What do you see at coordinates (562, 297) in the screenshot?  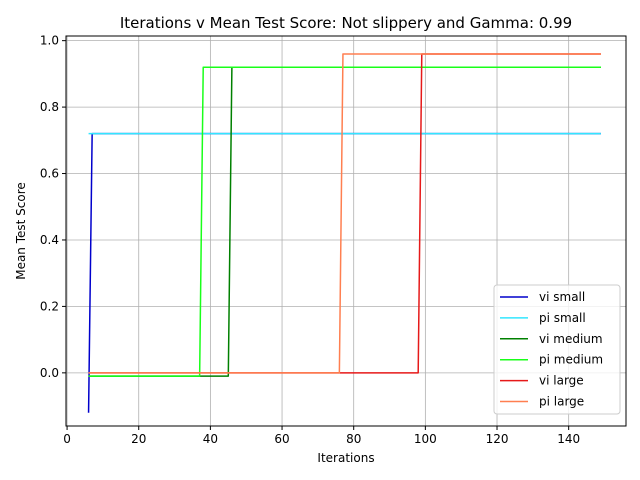 I see `legend-label-vi-small: vi small` at bounding box center [562, 297].